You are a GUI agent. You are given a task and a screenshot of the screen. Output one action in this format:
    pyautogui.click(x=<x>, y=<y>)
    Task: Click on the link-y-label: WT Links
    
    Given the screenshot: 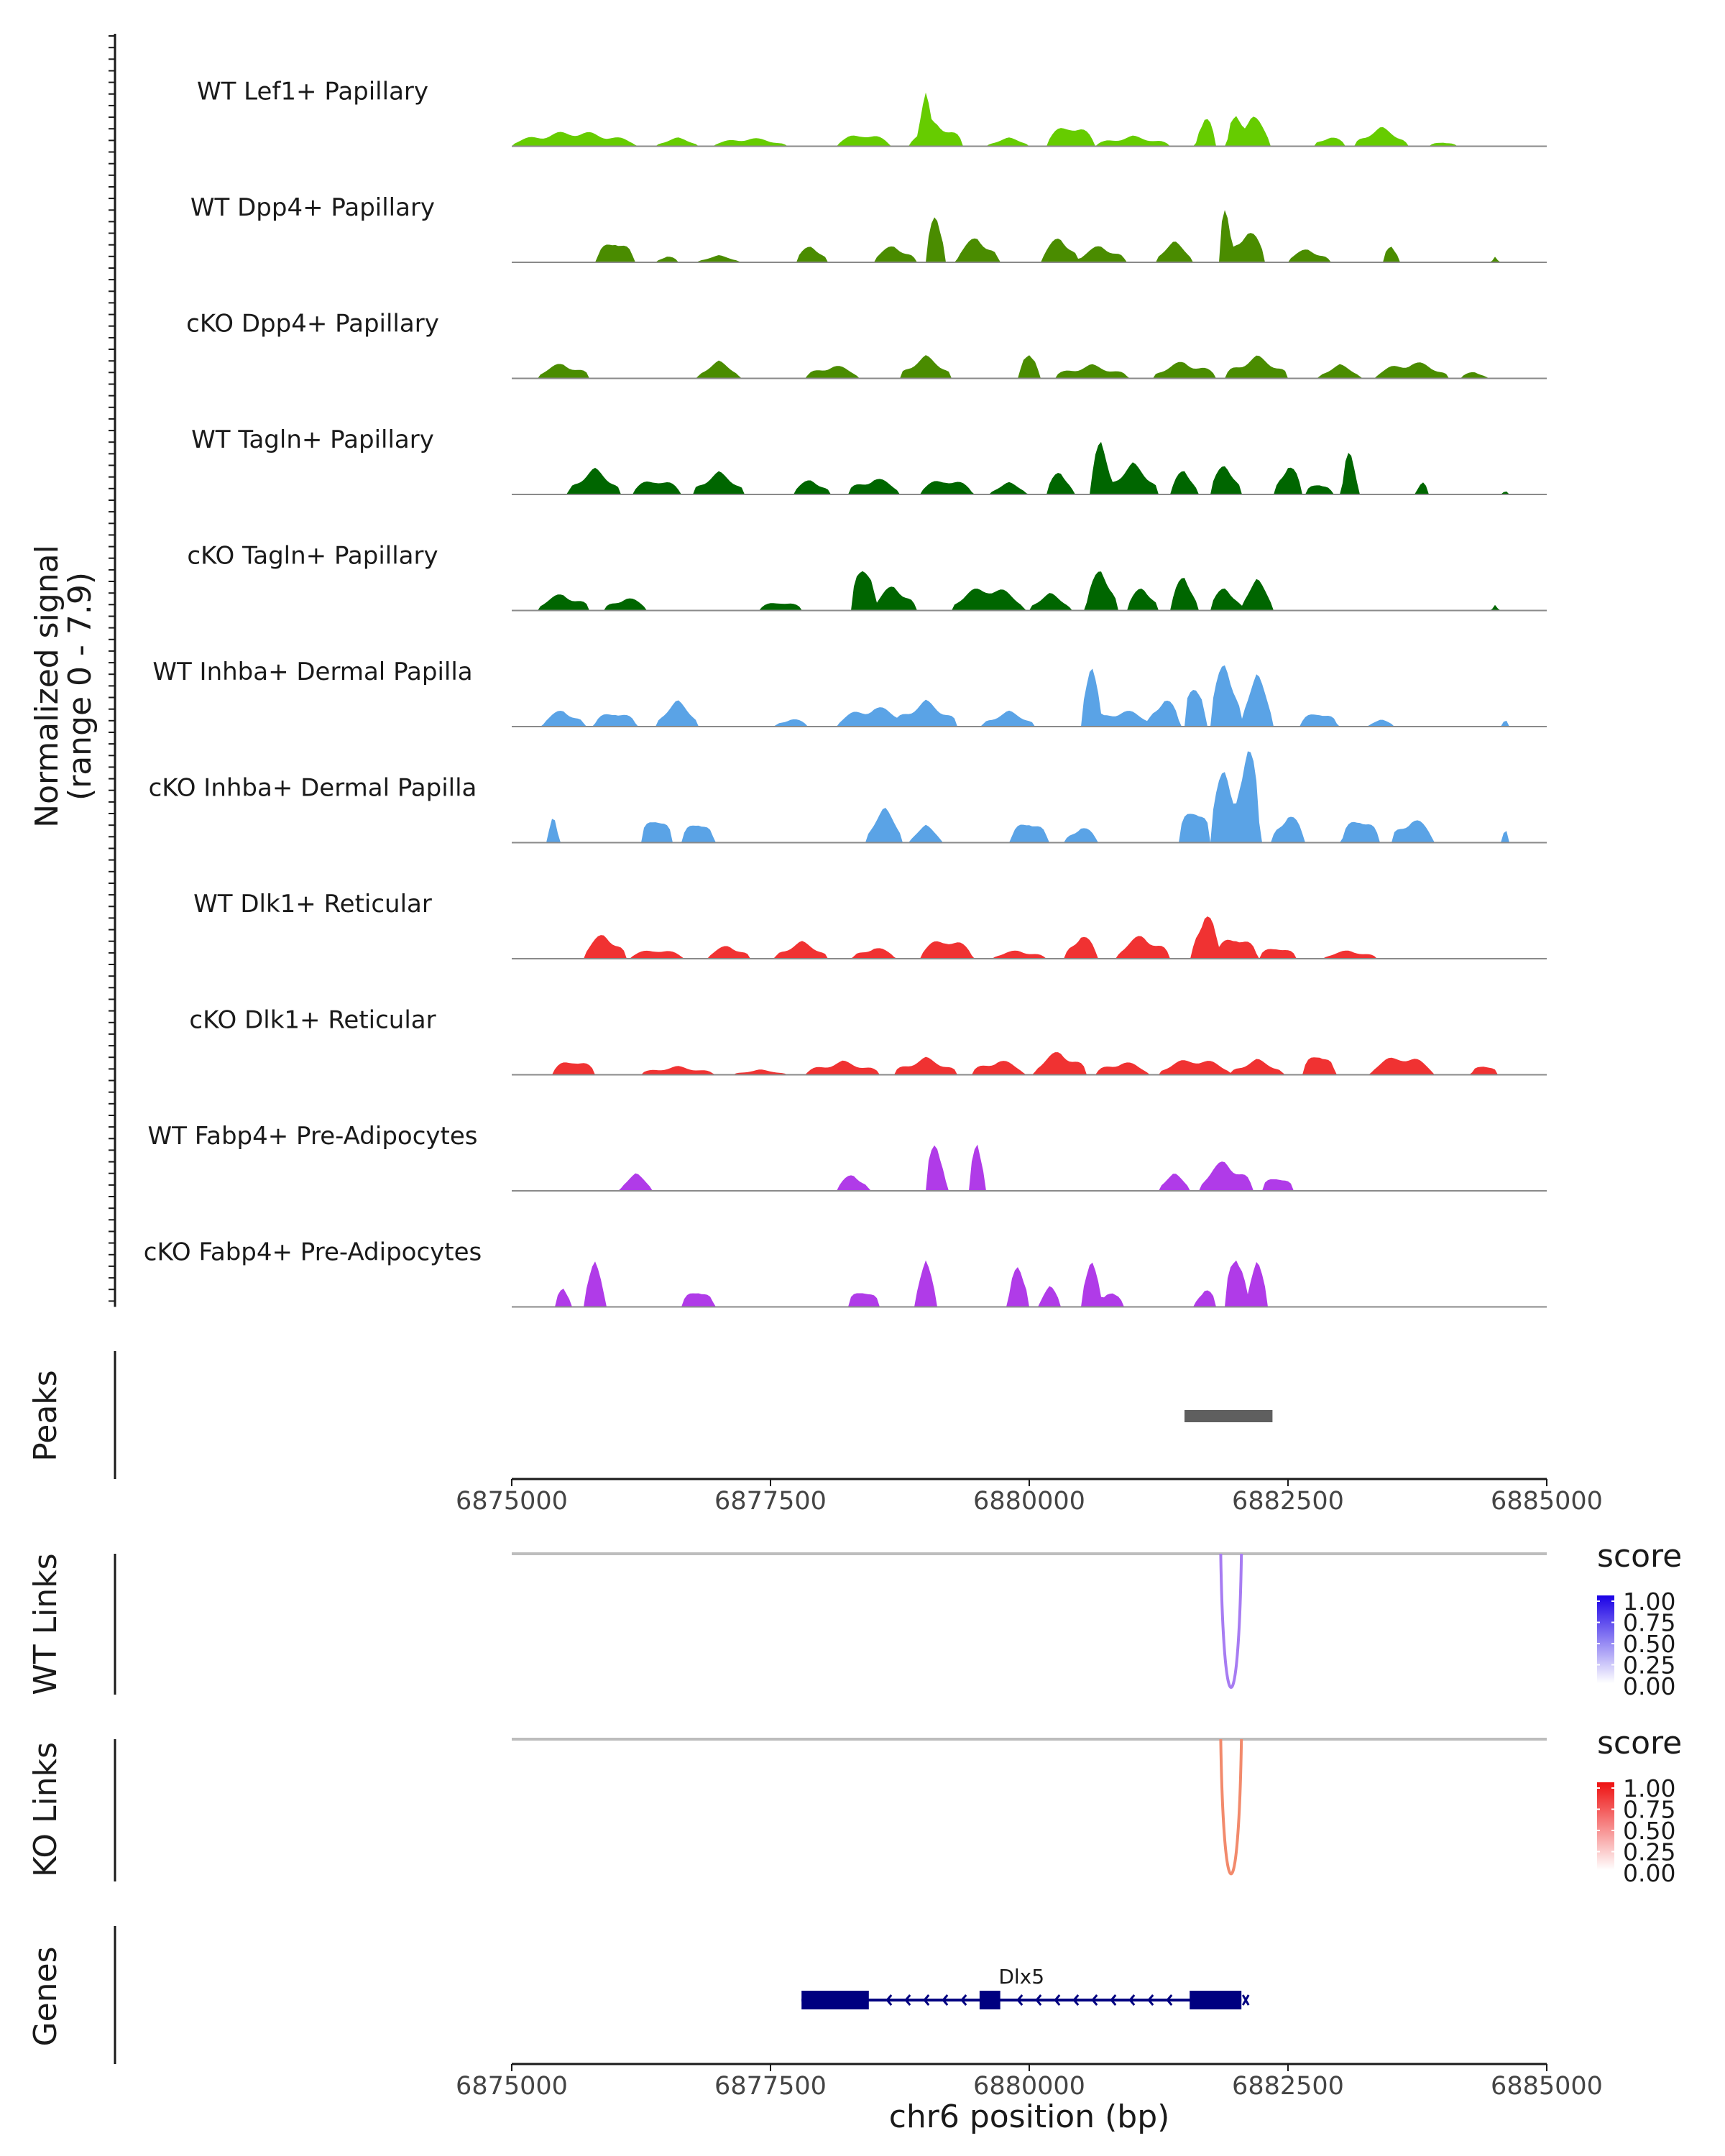 What is the action you would take?
    pyautogui.click(x=45, y=1624)
    